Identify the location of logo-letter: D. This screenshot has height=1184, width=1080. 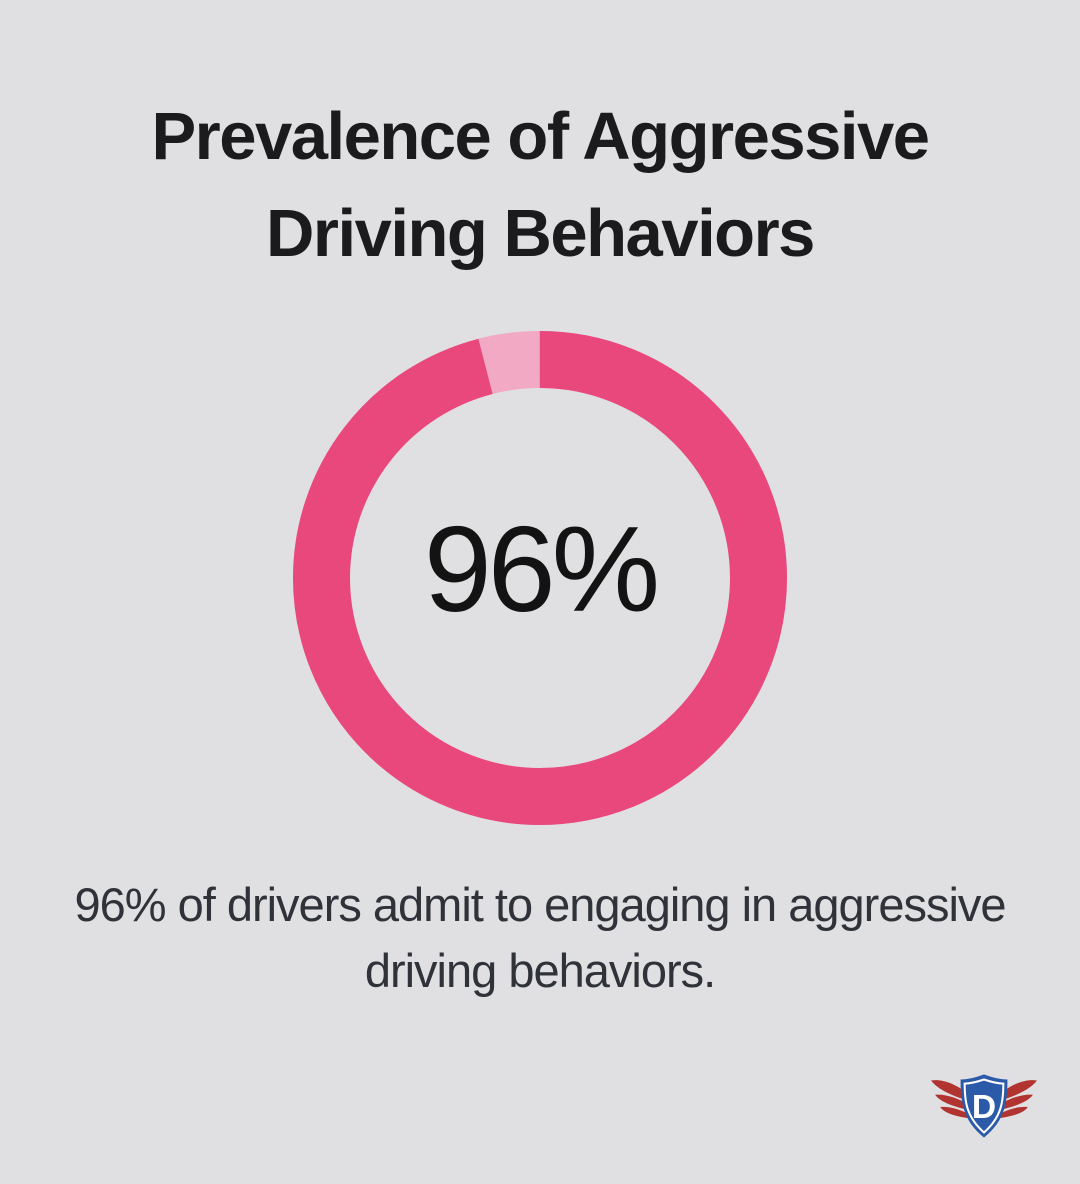
(984, 1107).